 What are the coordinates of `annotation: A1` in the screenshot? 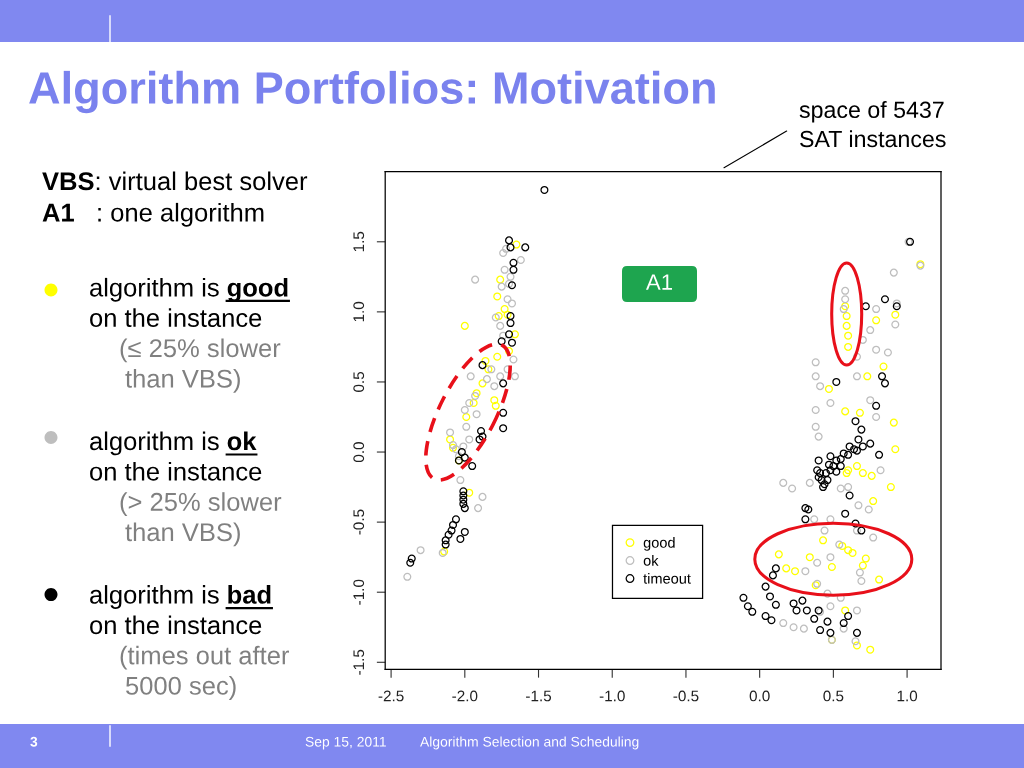 It's located at (659, 282).